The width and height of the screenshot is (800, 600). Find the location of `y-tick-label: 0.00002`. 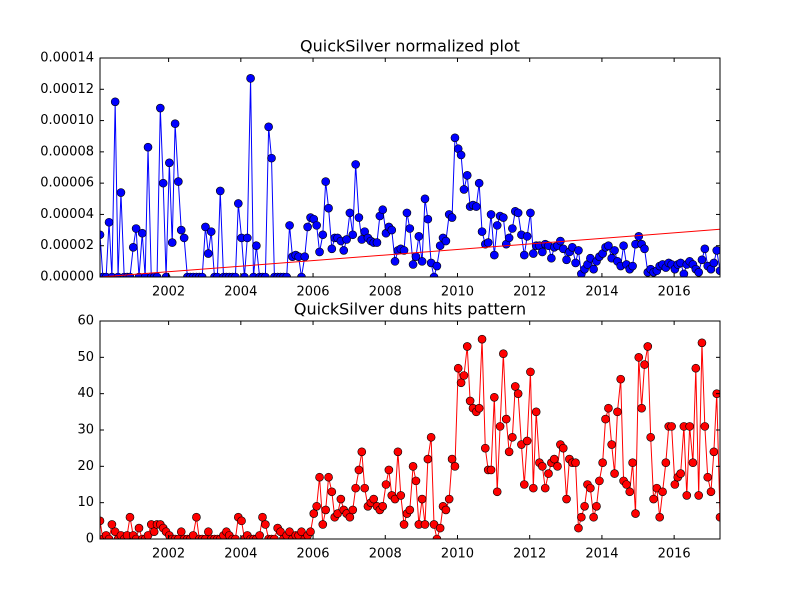

y-tick-label: 0.00002 is located at coordinates (67, 245).